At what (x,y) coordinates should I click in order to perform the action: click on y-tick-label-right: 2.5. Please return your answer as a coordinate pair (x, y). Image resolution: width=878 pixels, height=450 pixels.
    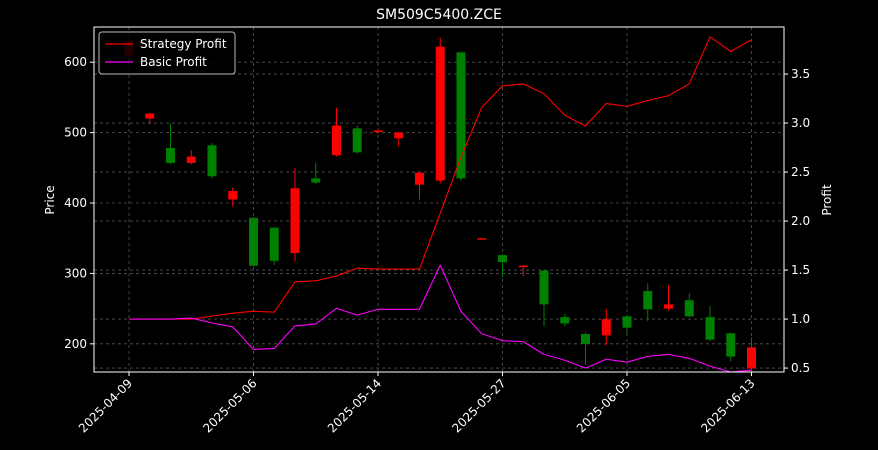
    Looking at the image, I should click on (800, 172).